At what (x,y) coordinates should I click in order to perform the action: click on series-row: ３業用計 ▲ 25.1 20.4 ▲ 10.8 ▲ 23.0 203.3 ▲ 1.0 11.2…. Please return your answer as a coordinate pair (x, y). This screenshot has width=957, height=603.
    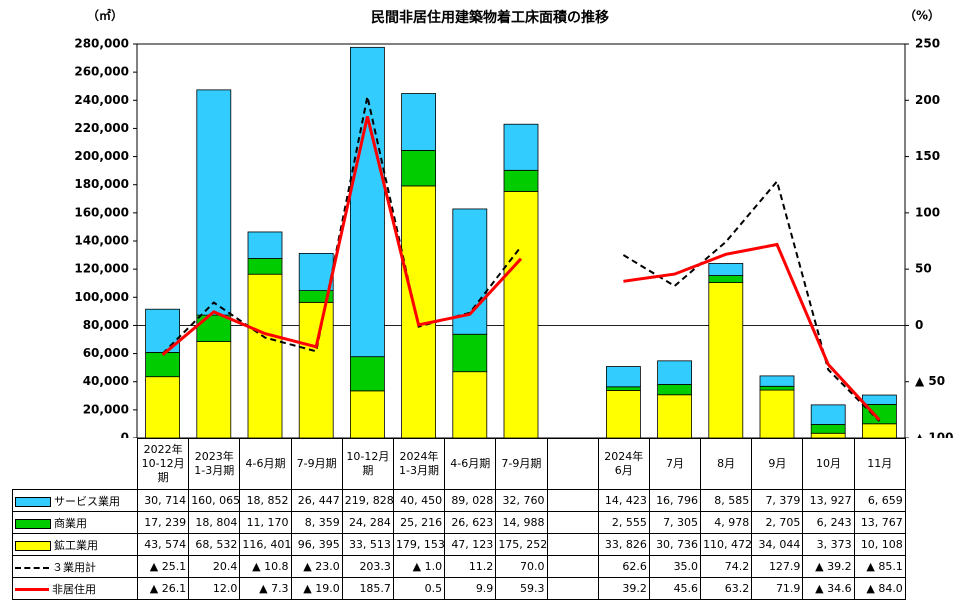
    Looking at the image, I should click on (459, 566).